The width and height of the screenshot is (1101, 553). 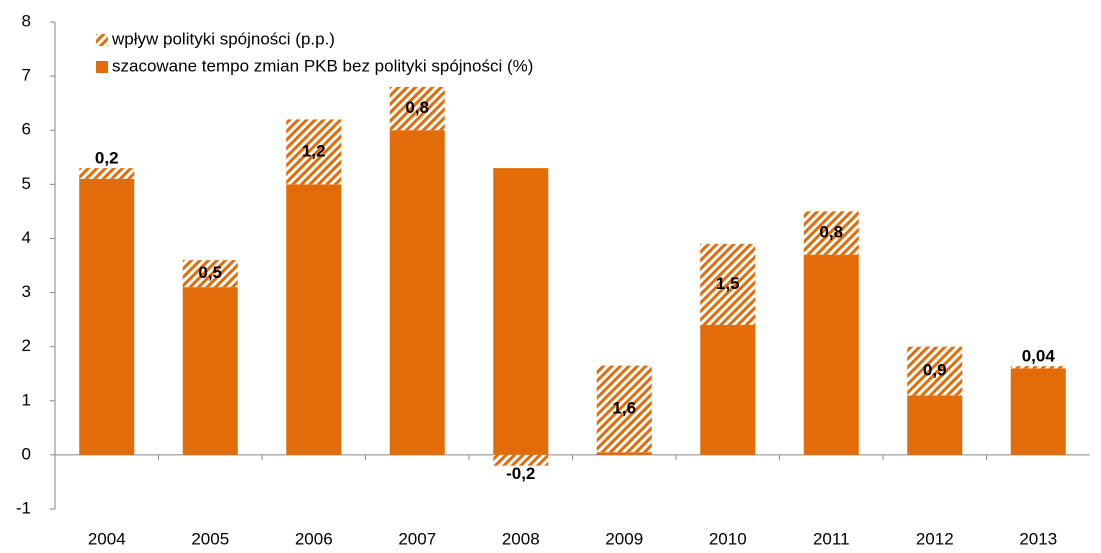 What do you see at coordinates (26, 345) in the screenshot?
I see `y-tick-label: 2` at bounding box center [26, 345].